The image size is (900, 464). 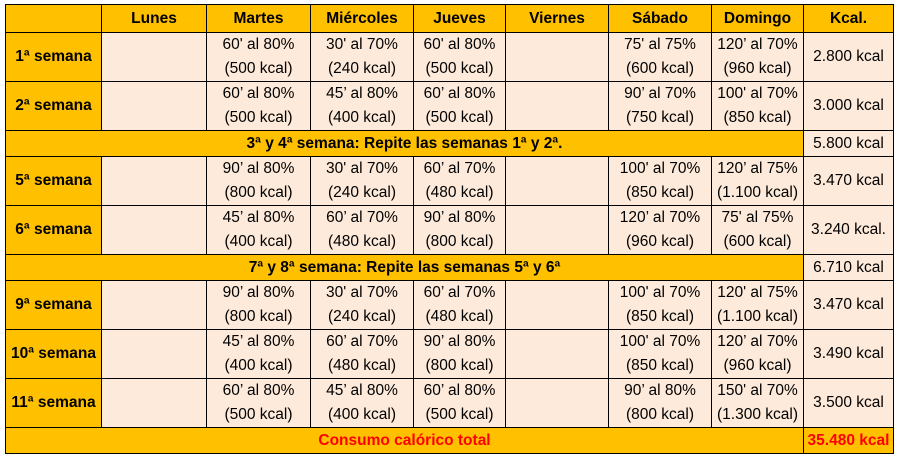 I want to click on header-cell: Viernes, so click(x=557, y=18).